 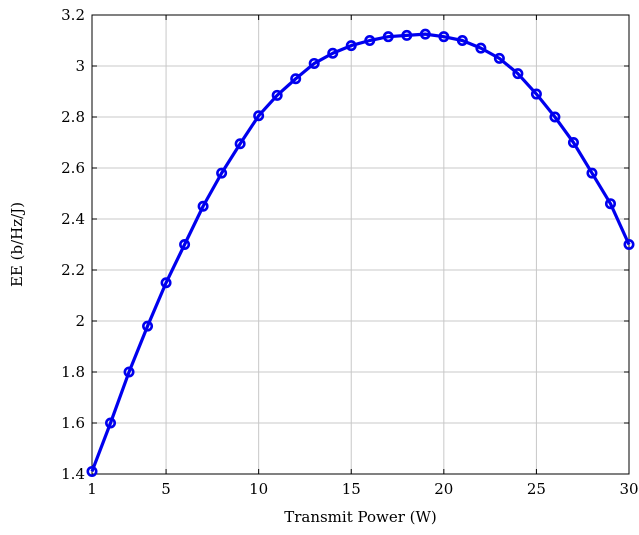 What do you see at coordinates (17, 244) in the screenshot?
I see `y-axis-title: EE (b/Hz/J)` at bounding box center [17, 244].